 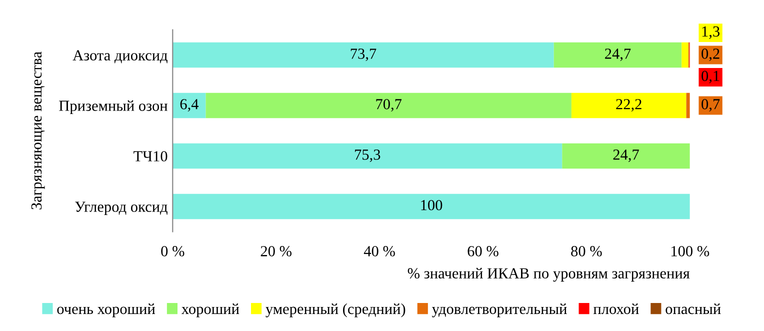 I want to click on data-label: 0,1, so click(x=711, y=77).